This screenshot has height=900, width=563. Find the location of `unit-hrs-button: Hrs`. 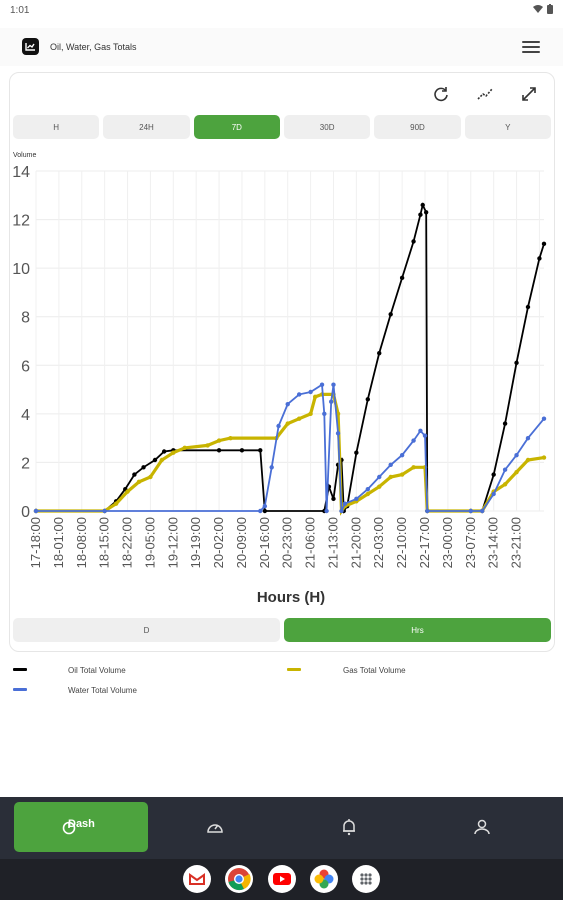

unit-hrs-button: Hrs is located at coordinates (417, 630).